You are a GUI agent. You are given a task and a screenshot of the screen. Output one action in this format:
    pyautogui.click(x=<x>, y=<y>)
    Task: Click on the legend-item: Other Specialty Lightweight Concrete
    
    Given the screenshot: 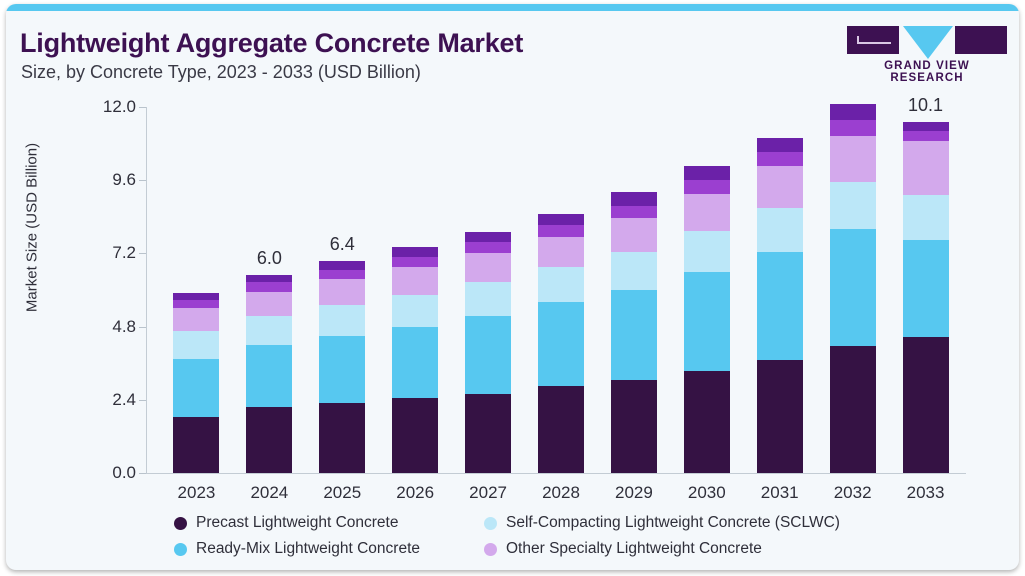 What is the action you would take?
    pyautogui.click(x=623, y=549)
    